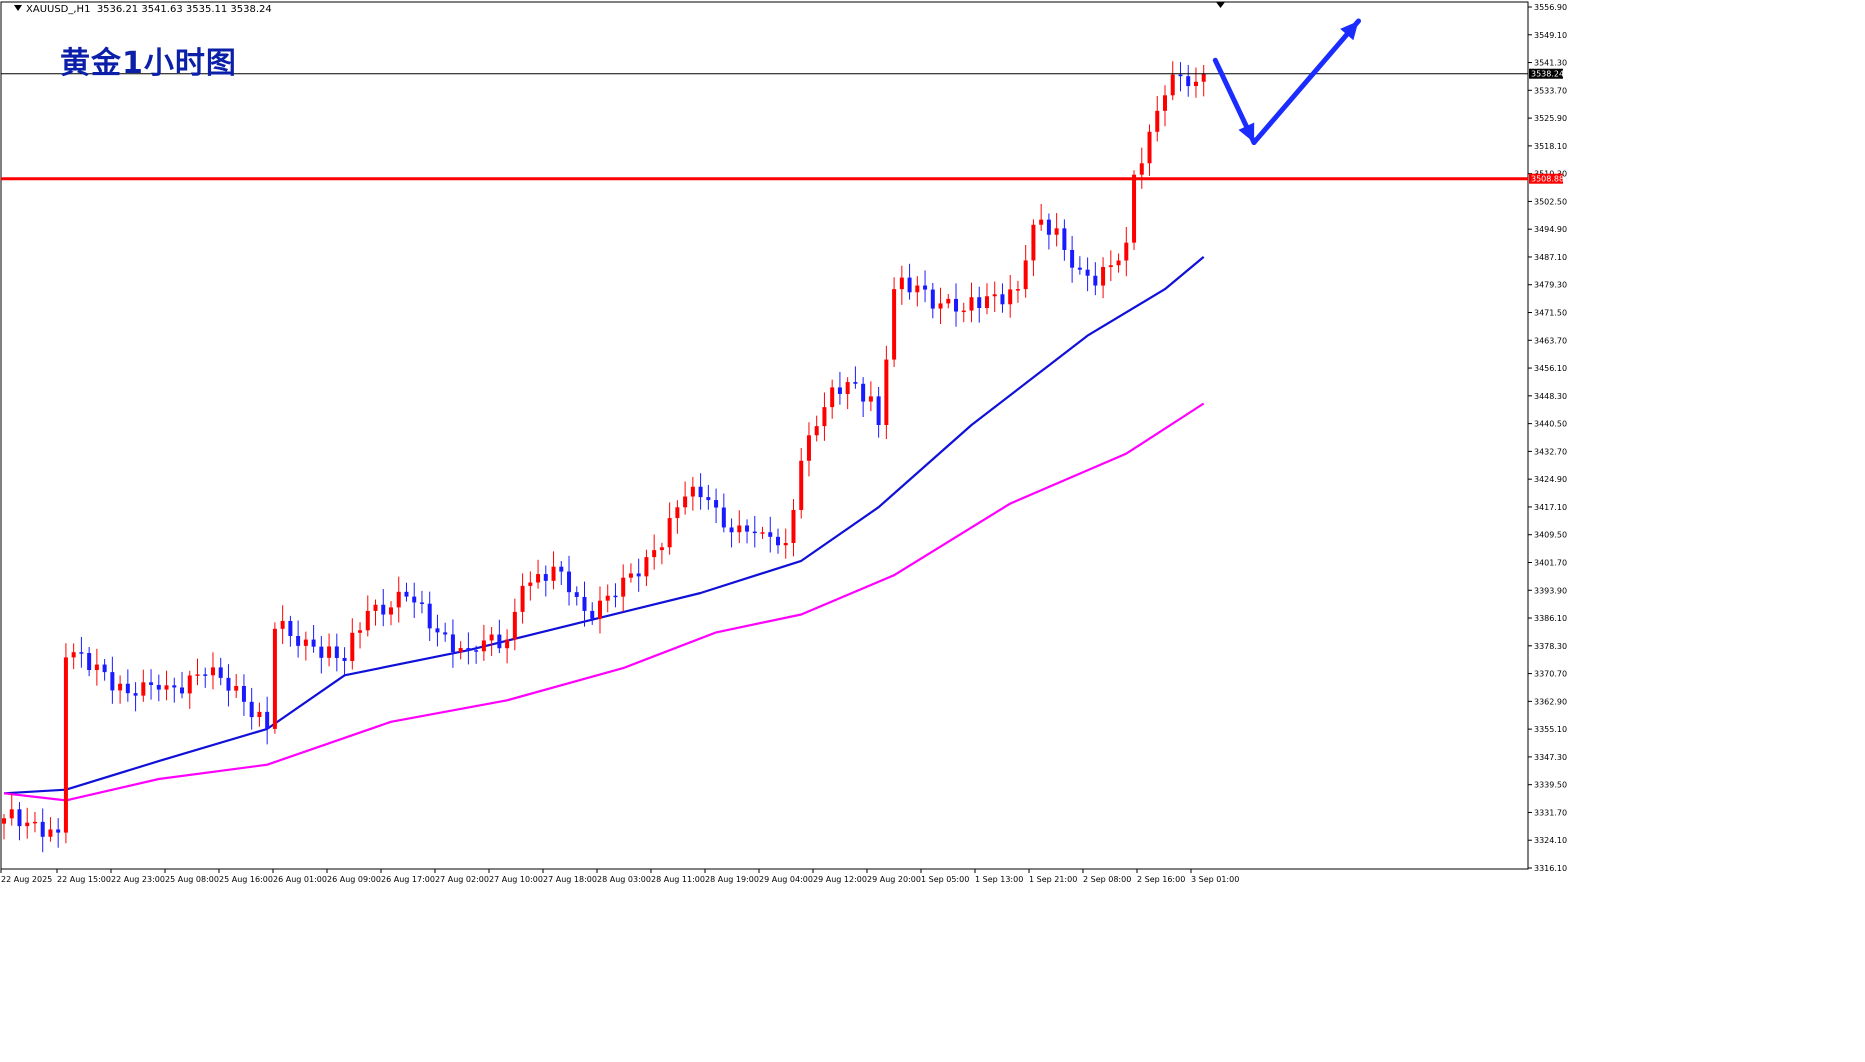  What do you see at coordinates (1550, 590) in the screenshot?
I see `y-tick-label: 3393.90` at bounding box center [1550, 590].